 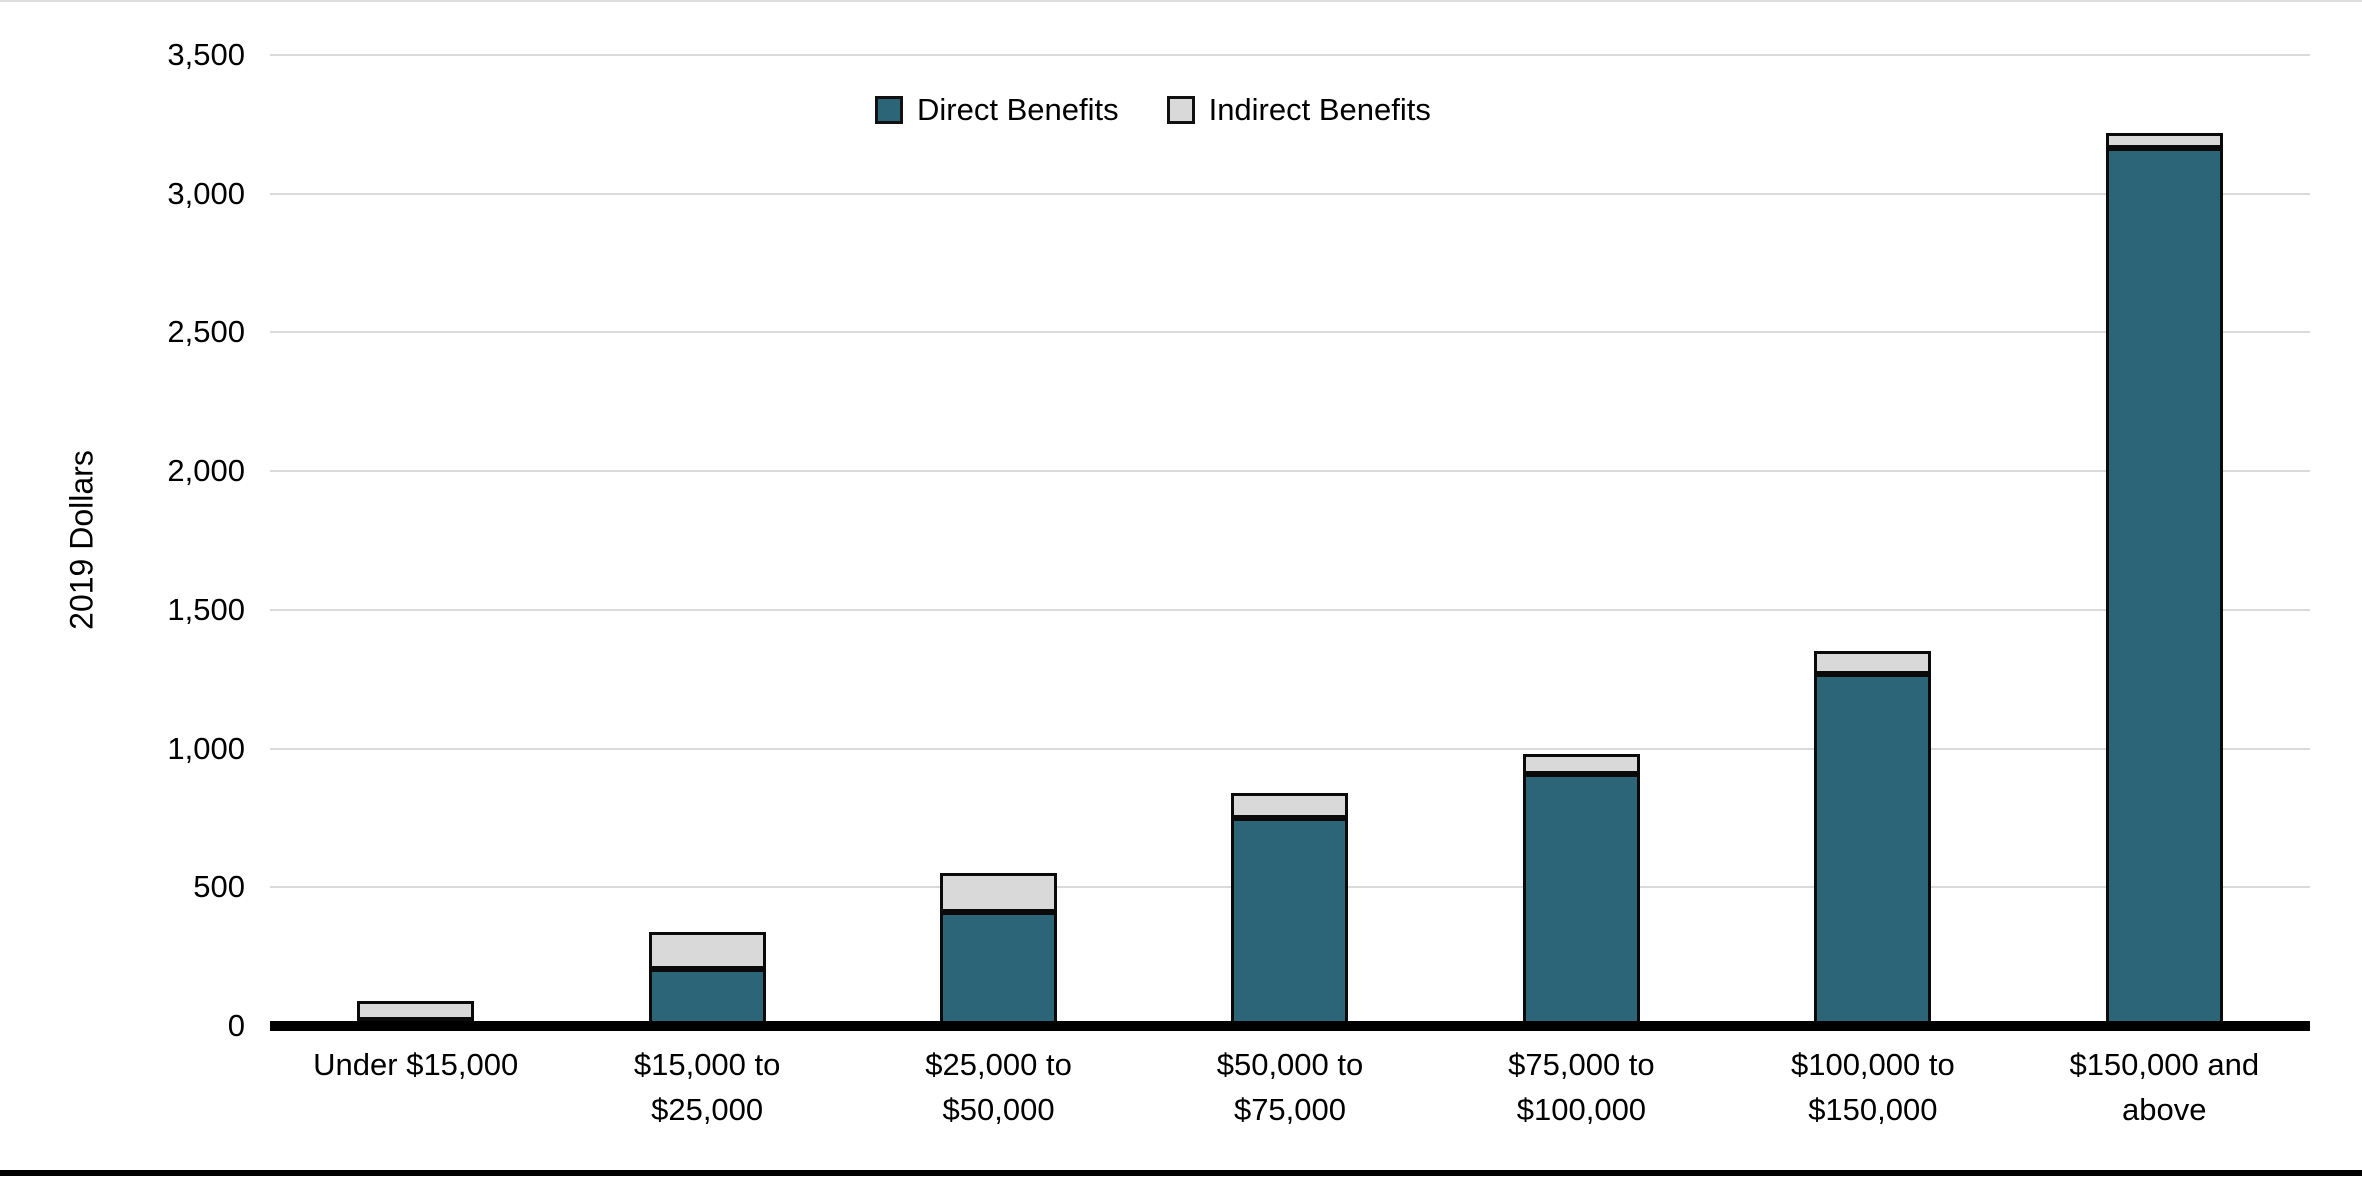 What do you see at coordinates (1319, 109) in the screenshot?
I see `legend-label: Indirect Benefits` at bounding box center [1319, 109].